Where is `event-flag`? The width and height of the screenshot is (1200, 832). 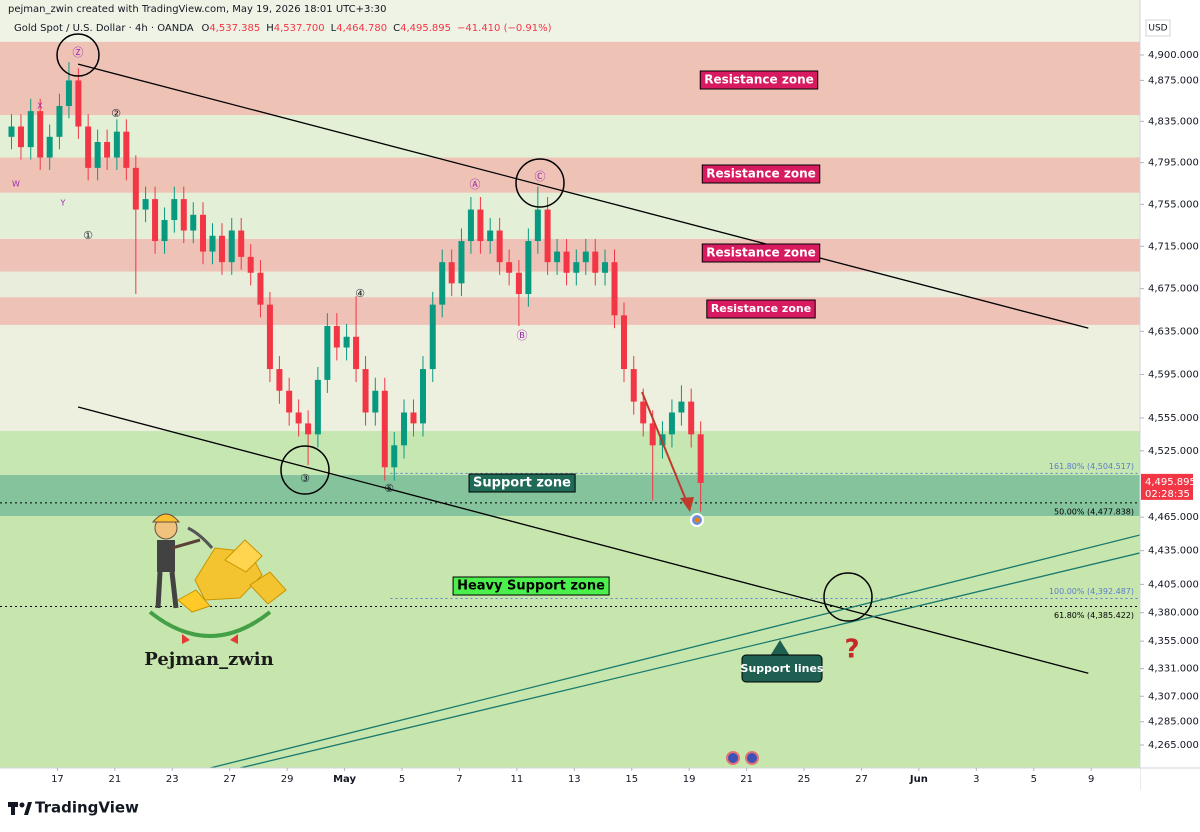
event-flag is located at coordinates (752, 758).